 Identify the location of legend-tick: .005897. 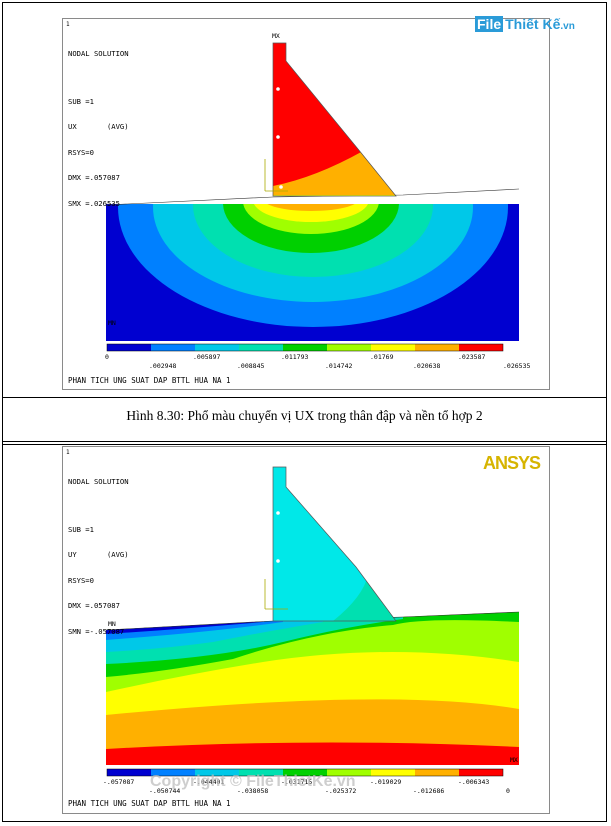
(207, 357).